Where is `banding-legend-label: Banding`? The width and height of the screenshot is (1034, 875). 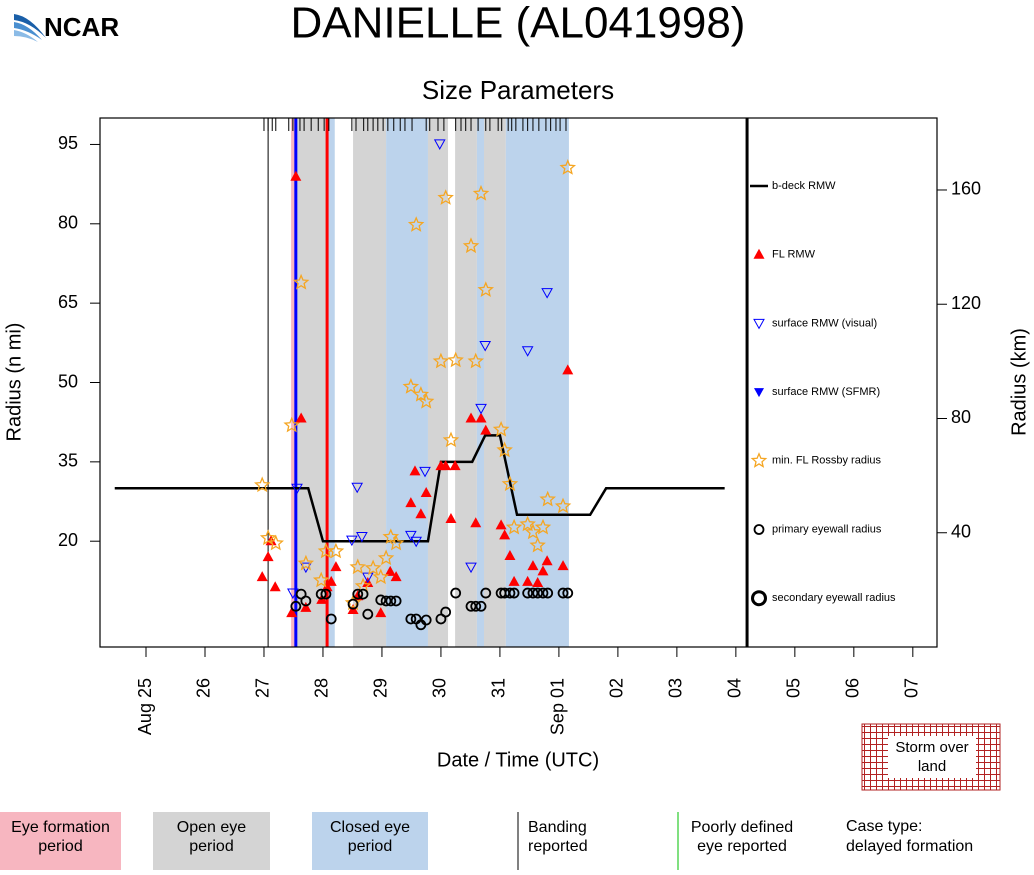 banding-legend-label: Banding is located at coordinates (557, 827).